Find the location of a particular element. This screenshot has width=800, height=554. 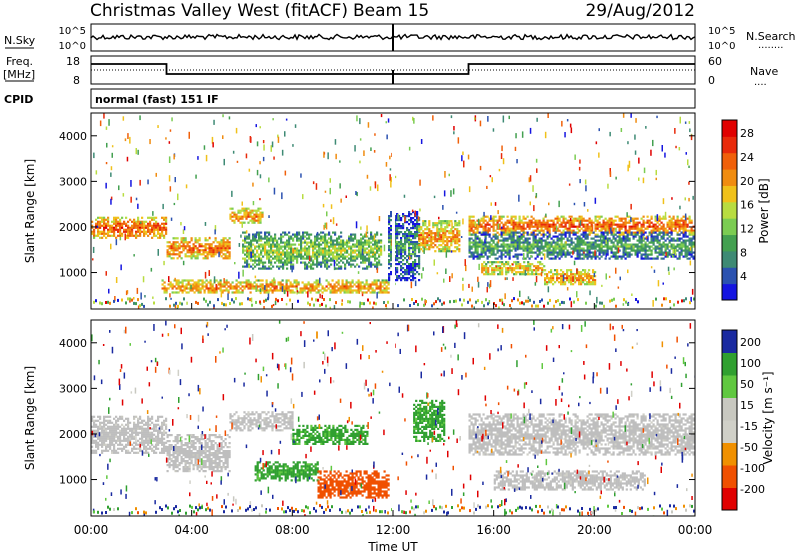

nsky-tick-top-right: 10^5 is located at coordinates (721, 31).